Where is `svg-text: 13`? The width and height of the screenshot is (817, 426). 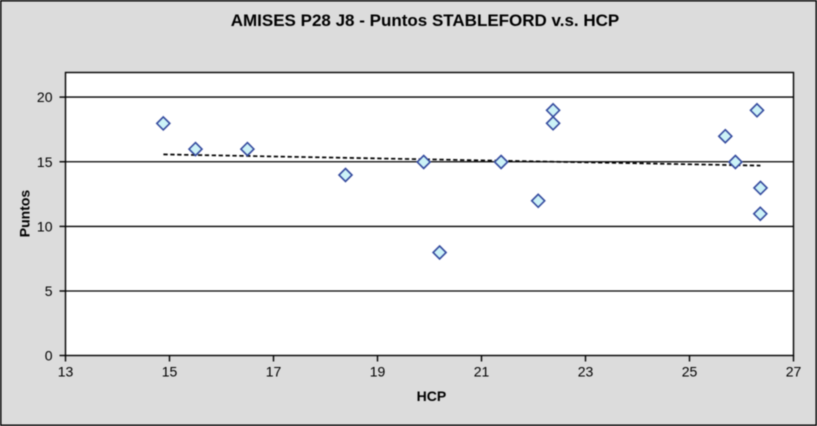
svg-text: 13 is located at coordinates (66, 372).